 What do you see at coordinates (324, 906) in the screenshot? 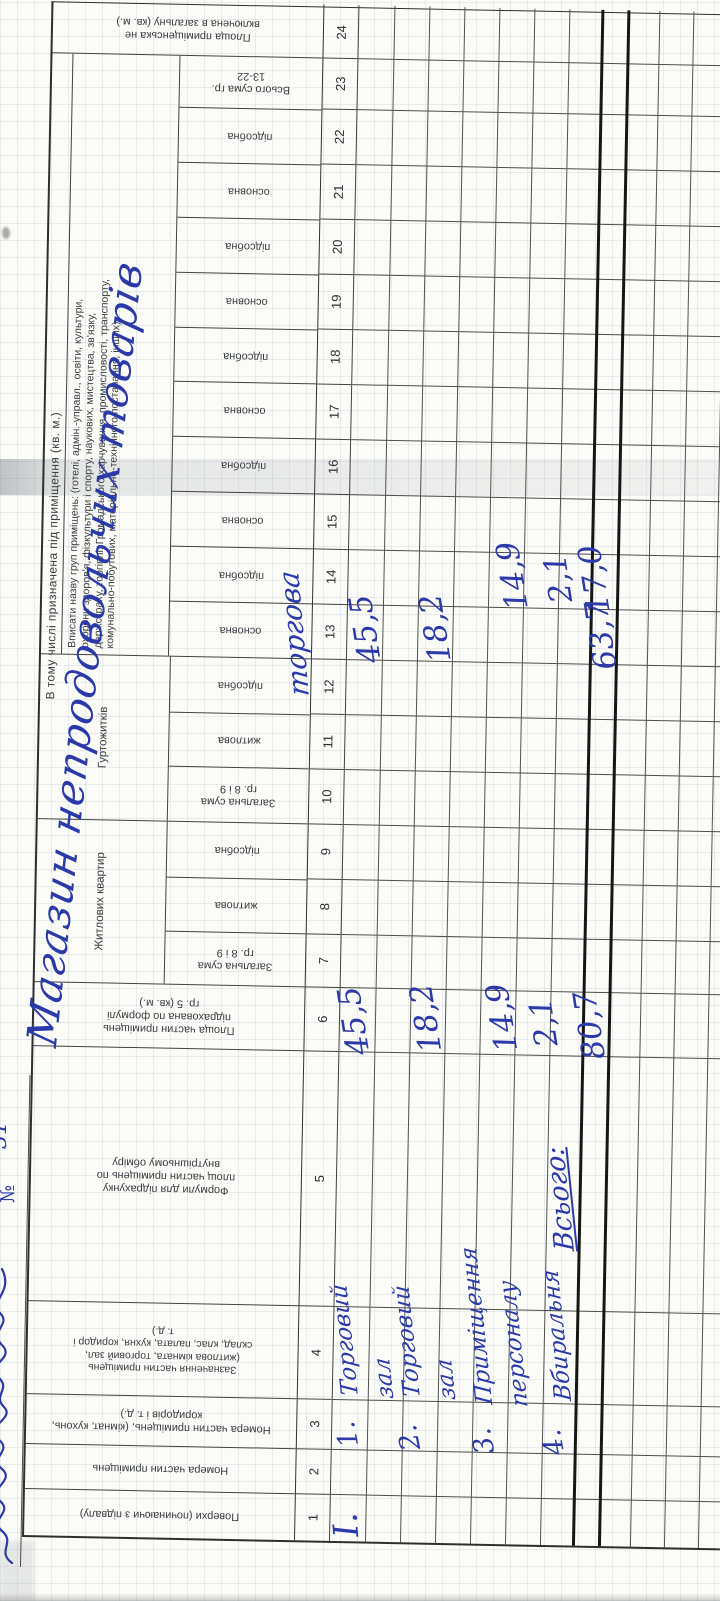
I see `colnum-8: 8` at bounding box center [324, 906].